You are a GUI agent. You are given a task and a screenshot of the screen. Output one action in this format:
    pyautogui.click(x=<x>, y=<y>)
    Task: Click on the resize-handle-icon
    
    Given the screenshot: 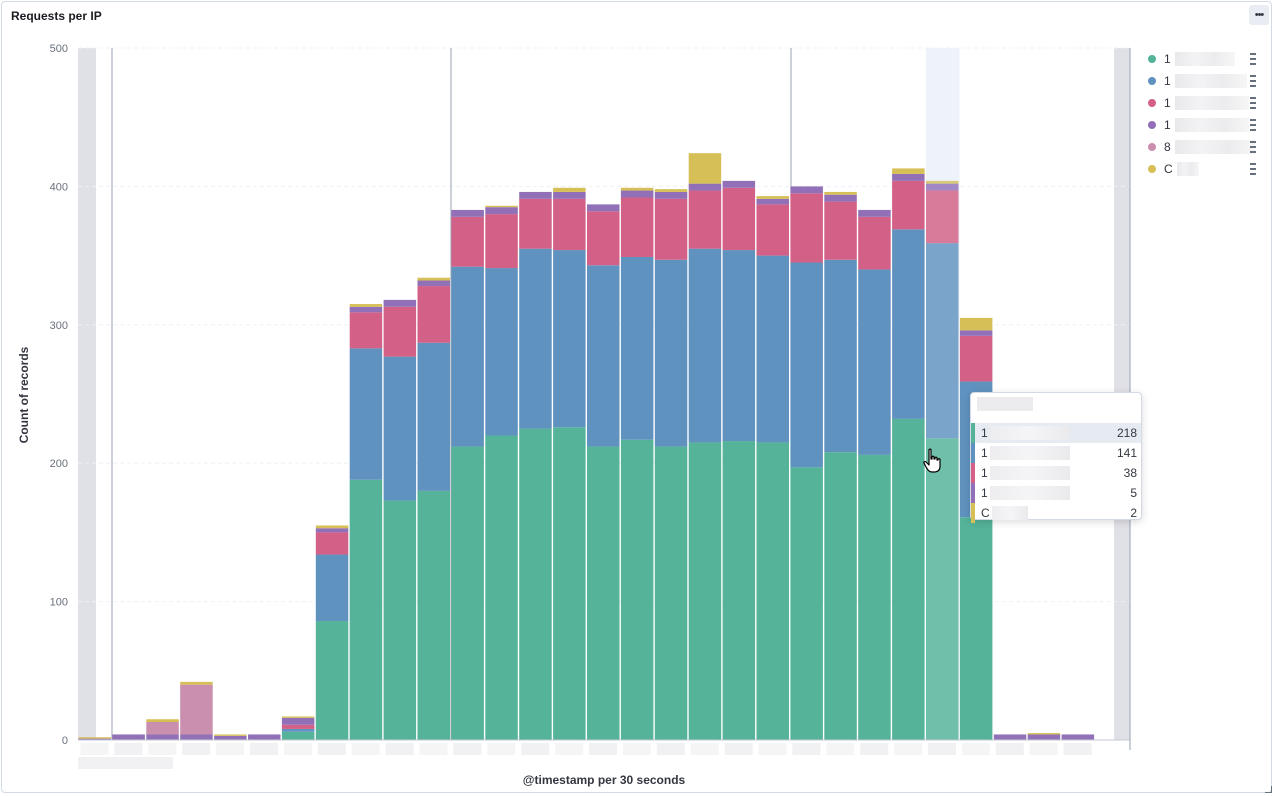 What is the action you would take?
    pyautogui.click(x=1268, y=789)
    